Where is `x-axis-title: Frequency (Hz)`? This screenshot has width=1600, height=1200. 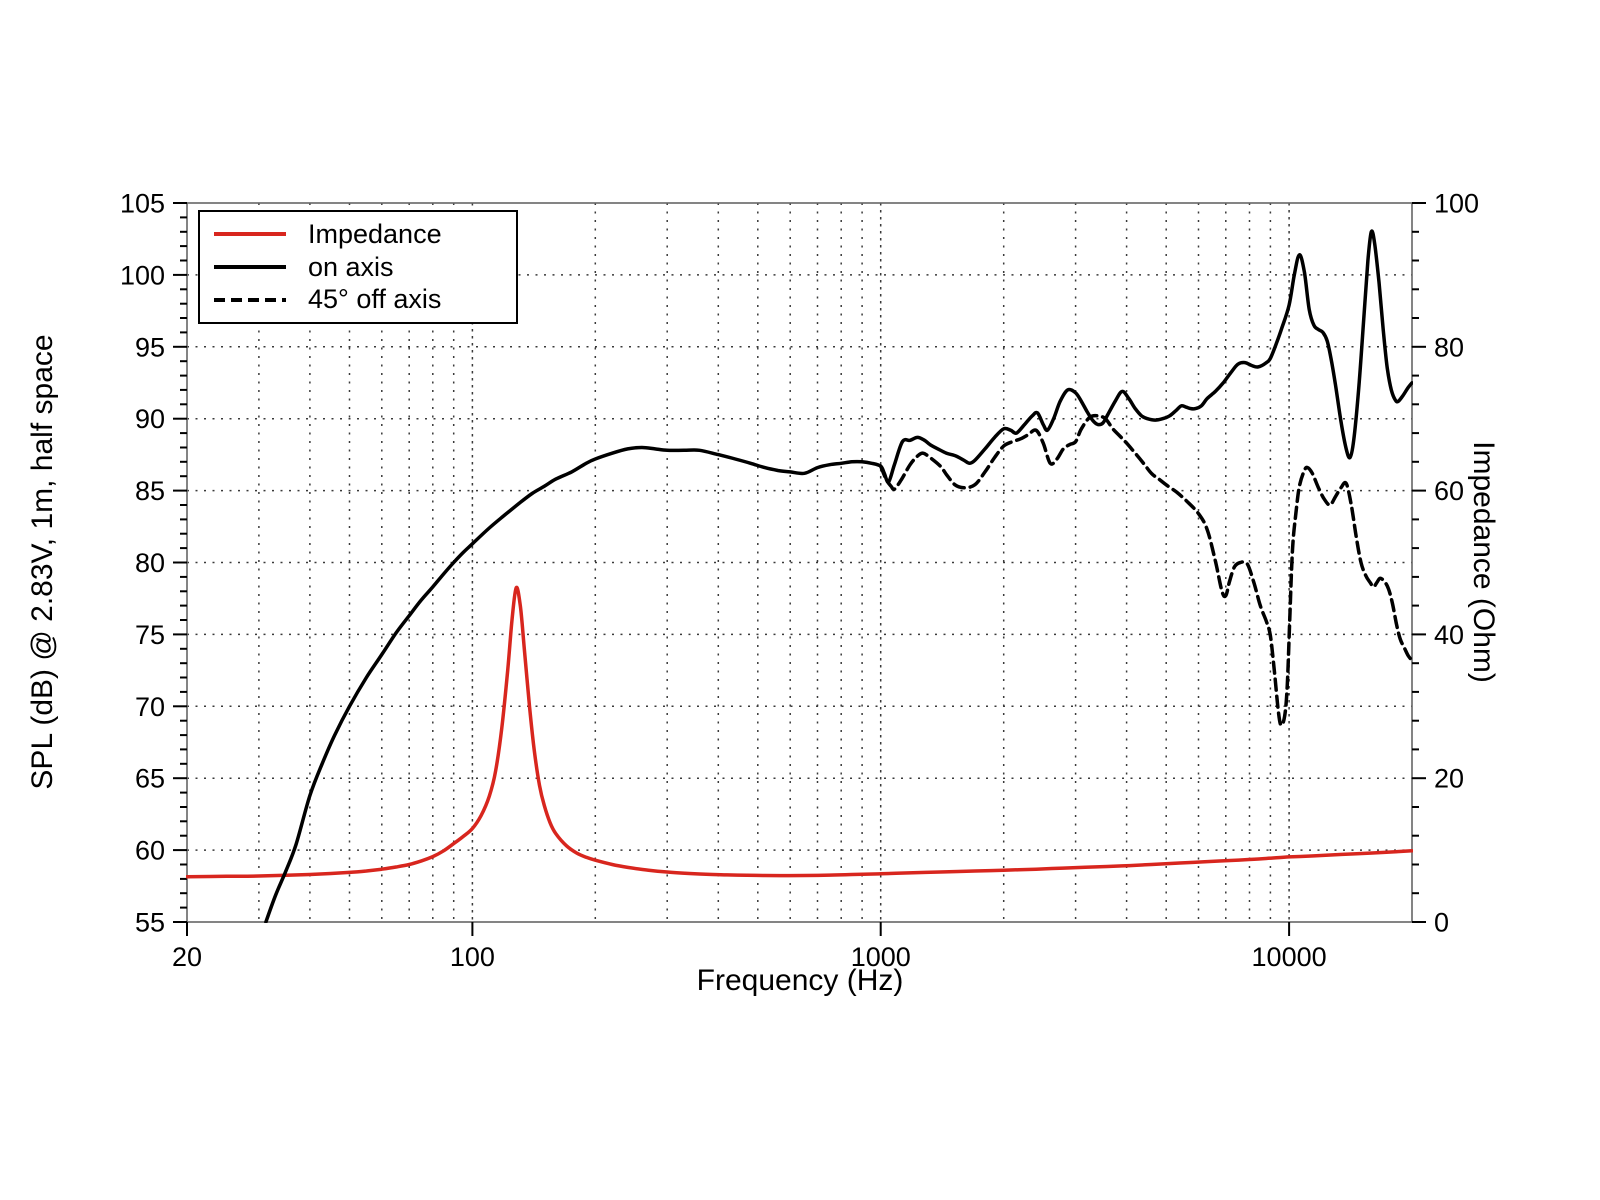 x-axis-title: Frequency (Hz) is located at coordinates (800, 980).